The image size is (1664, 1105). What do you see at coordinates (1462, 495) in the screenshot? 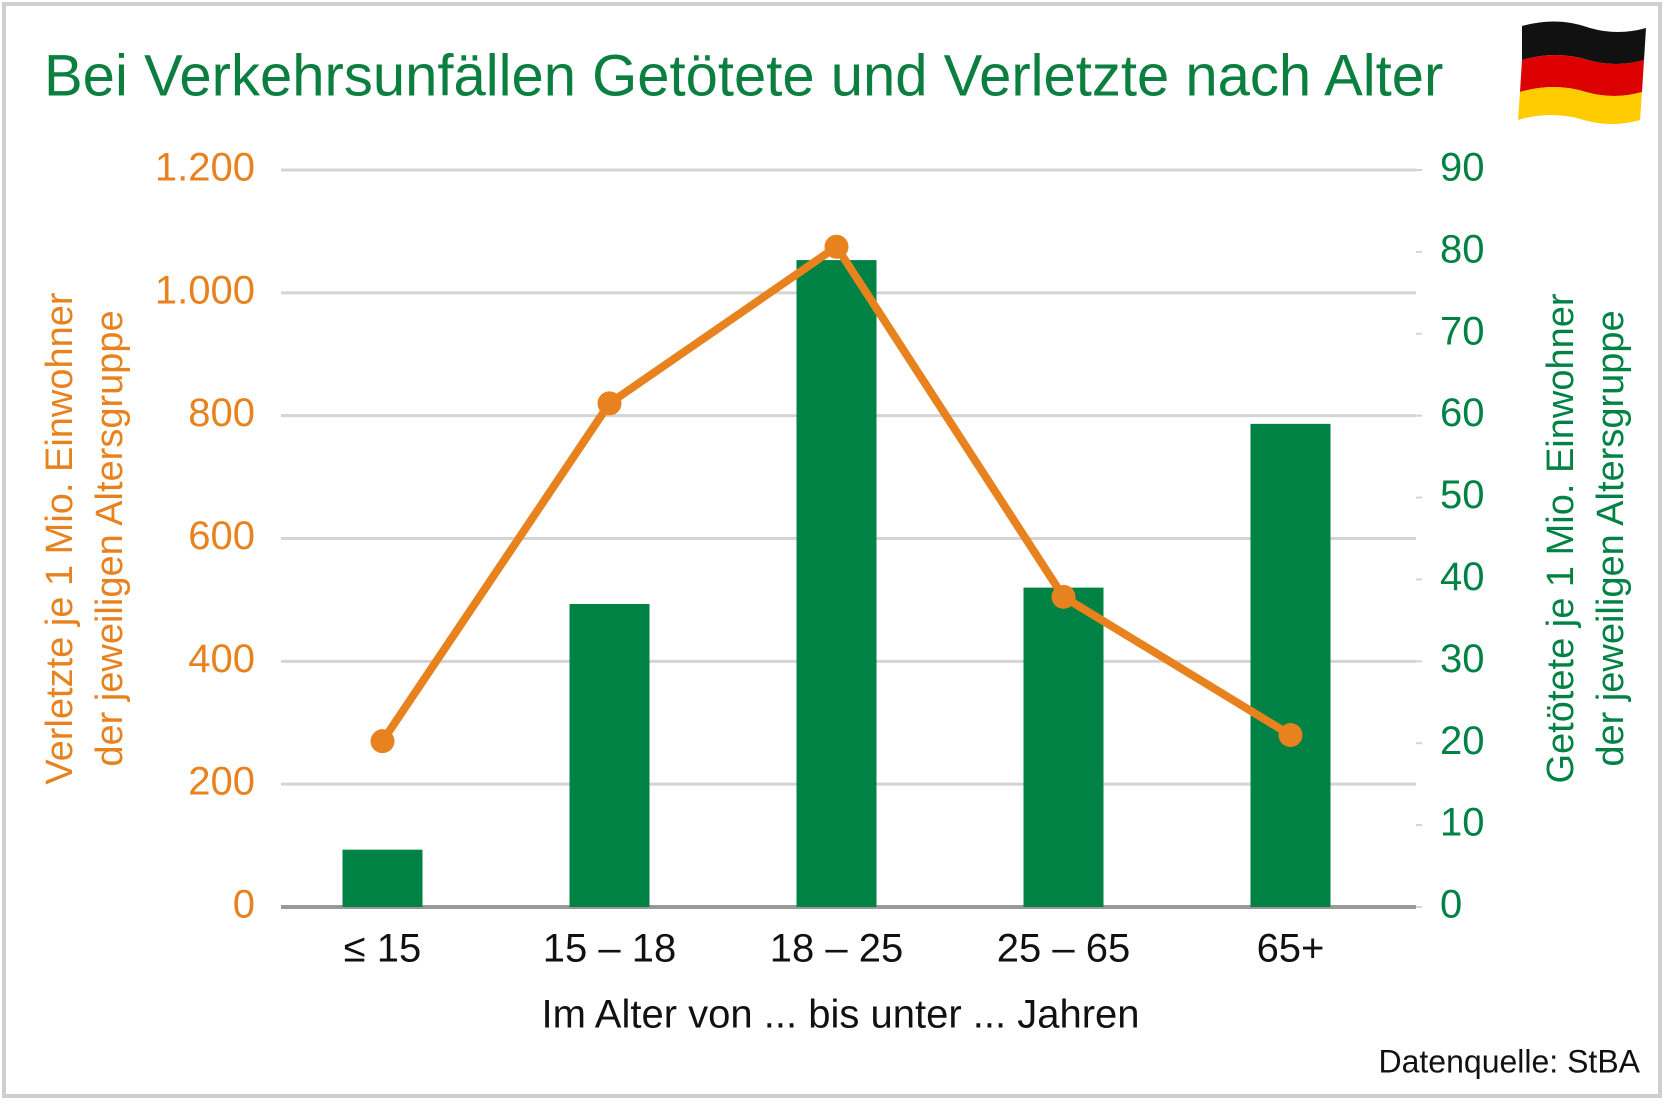
I see `y2-tick-label: 50` at bounding box center [1462, 495].